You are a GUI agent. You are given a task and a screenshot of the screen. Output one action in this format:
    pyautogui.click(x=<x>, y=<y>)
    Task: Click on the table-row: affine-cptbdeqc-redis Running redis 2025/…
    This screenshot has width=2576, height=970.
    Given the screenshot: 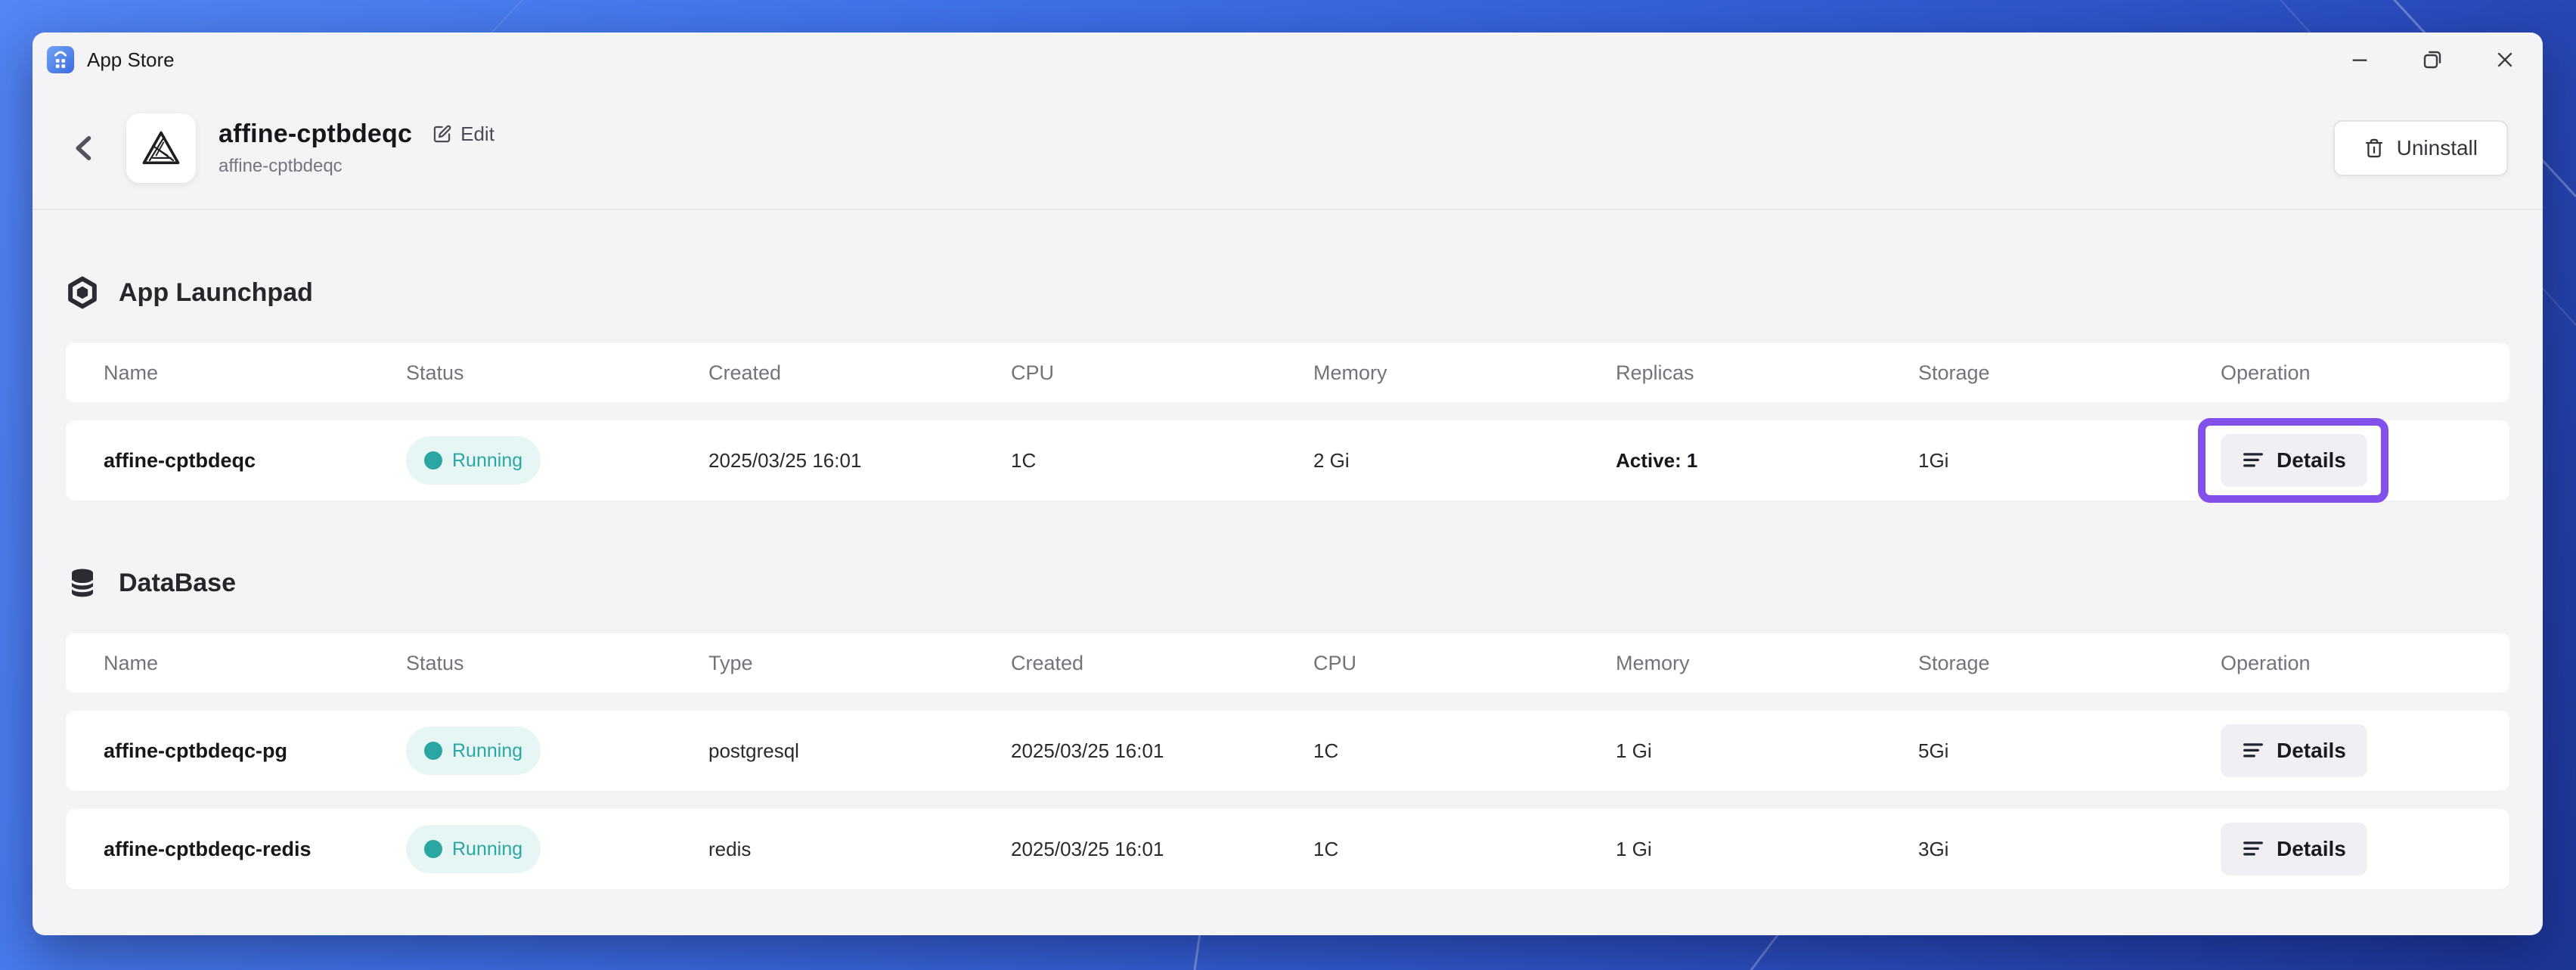 What is the action you would take?
    pyautogui.click(x=1287, y=849)
    